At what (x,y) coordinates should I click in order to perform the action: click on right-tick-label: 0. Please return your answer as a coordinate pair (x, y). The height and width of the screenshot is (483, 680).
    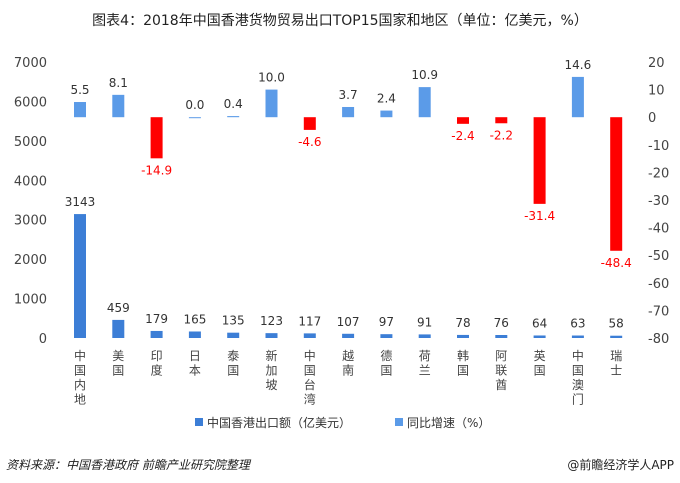
    Looking at the image, I should click on (652, 118).